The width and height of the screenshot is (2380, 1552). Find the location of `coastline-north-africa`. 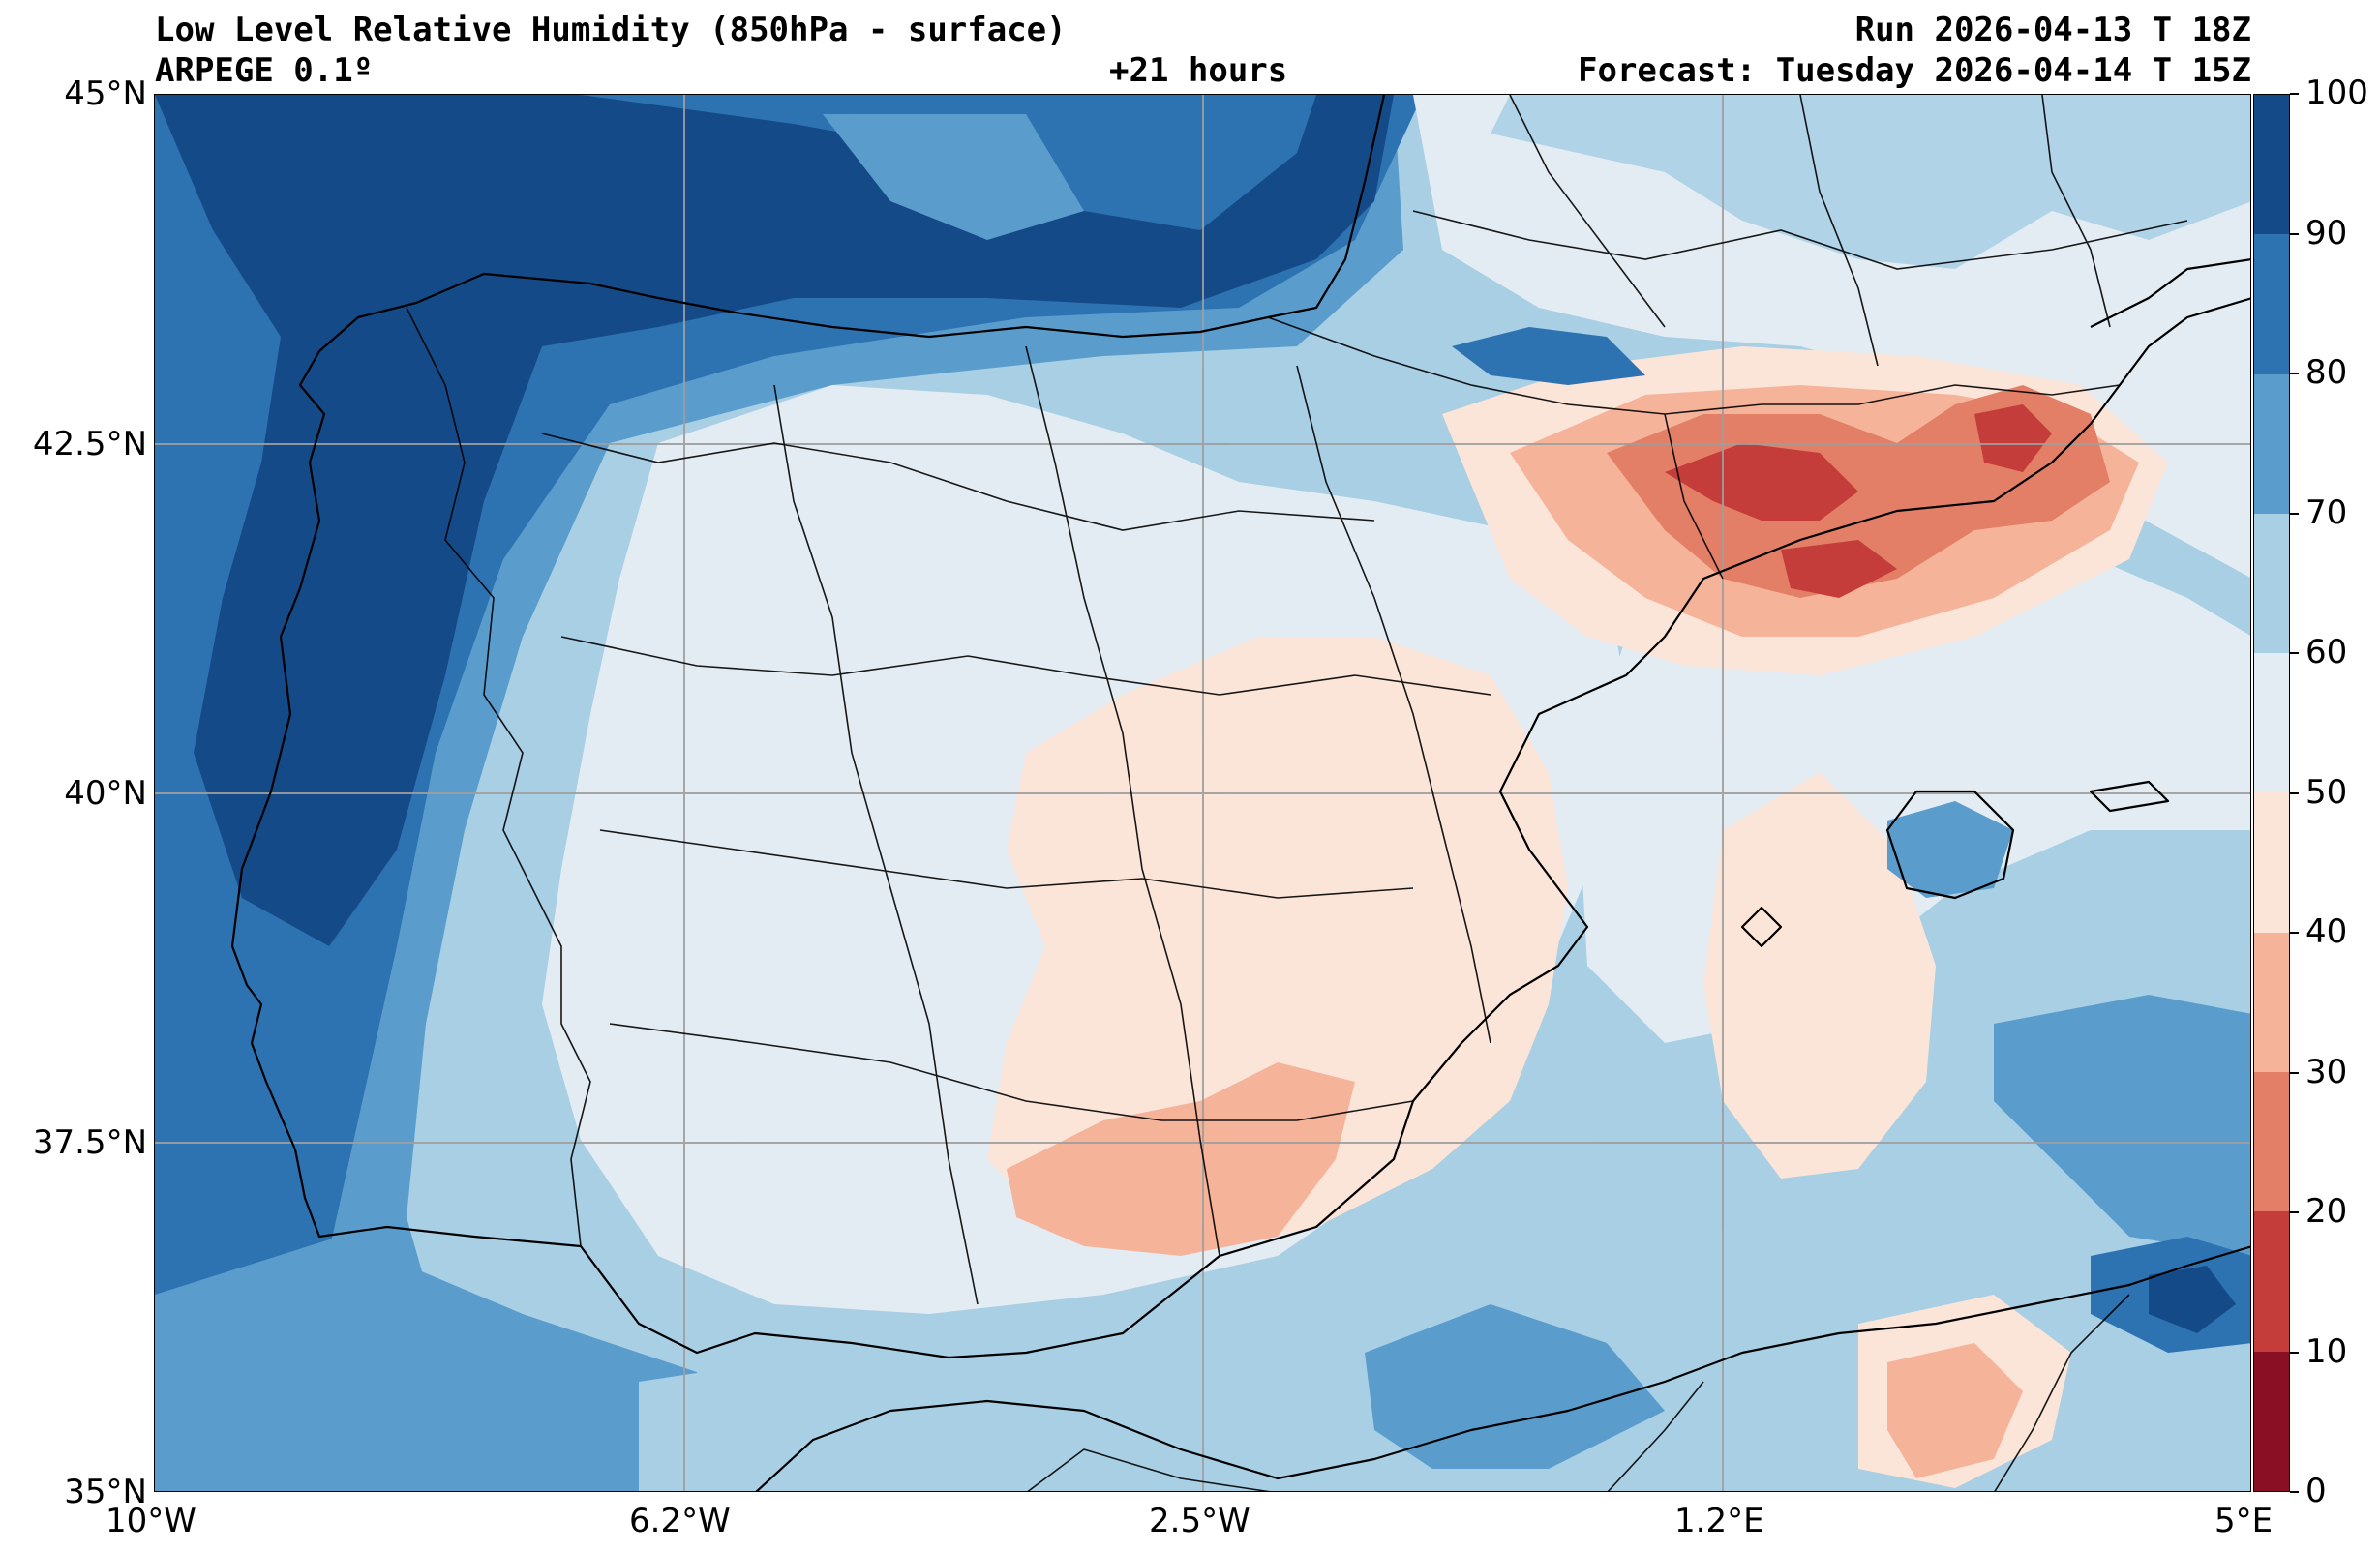

coastline-north-africa is located at coordinates (1502, 1368).